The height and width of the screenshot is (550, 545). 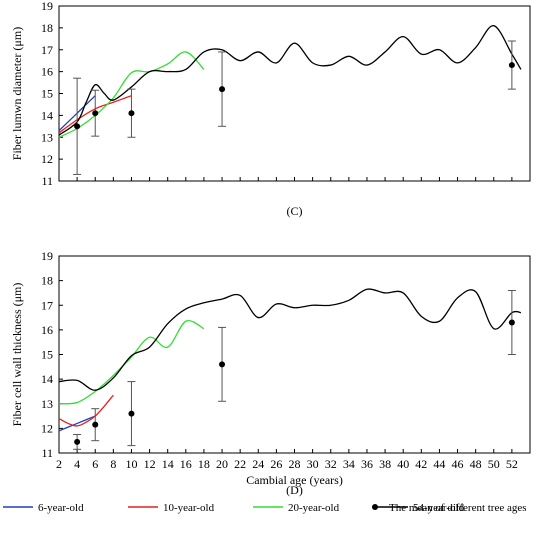 I want to click on x-tick-label: 48, so click(x=476, y=464).